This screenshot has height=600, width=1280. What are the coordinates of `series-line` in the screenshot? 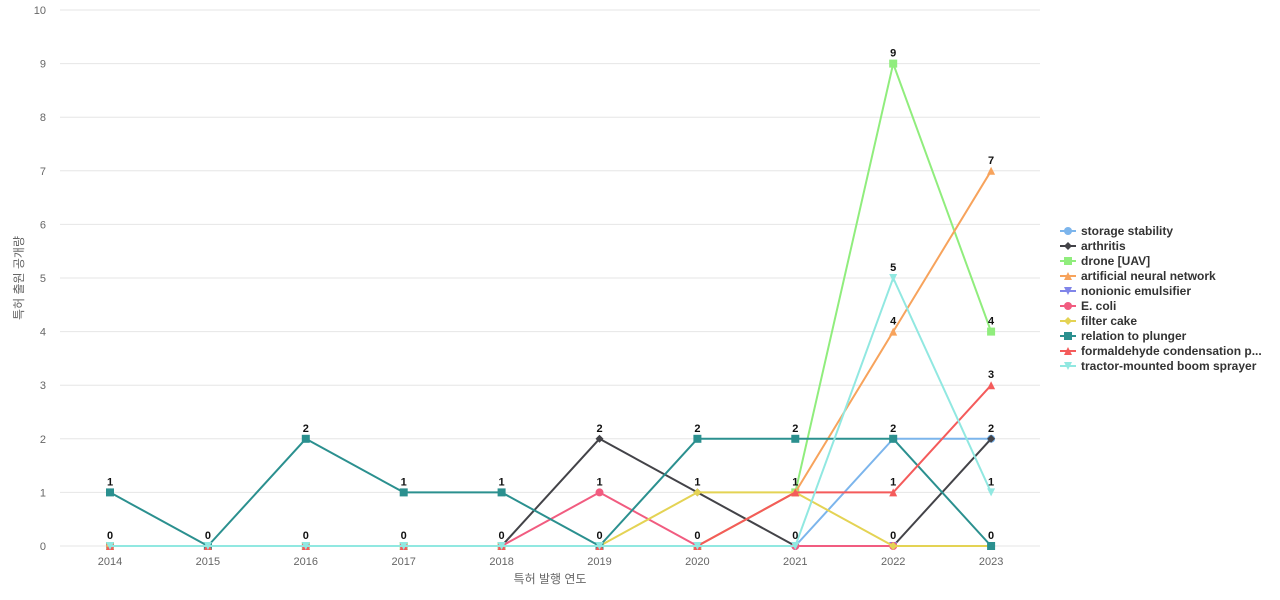 It's located at (550, 492).